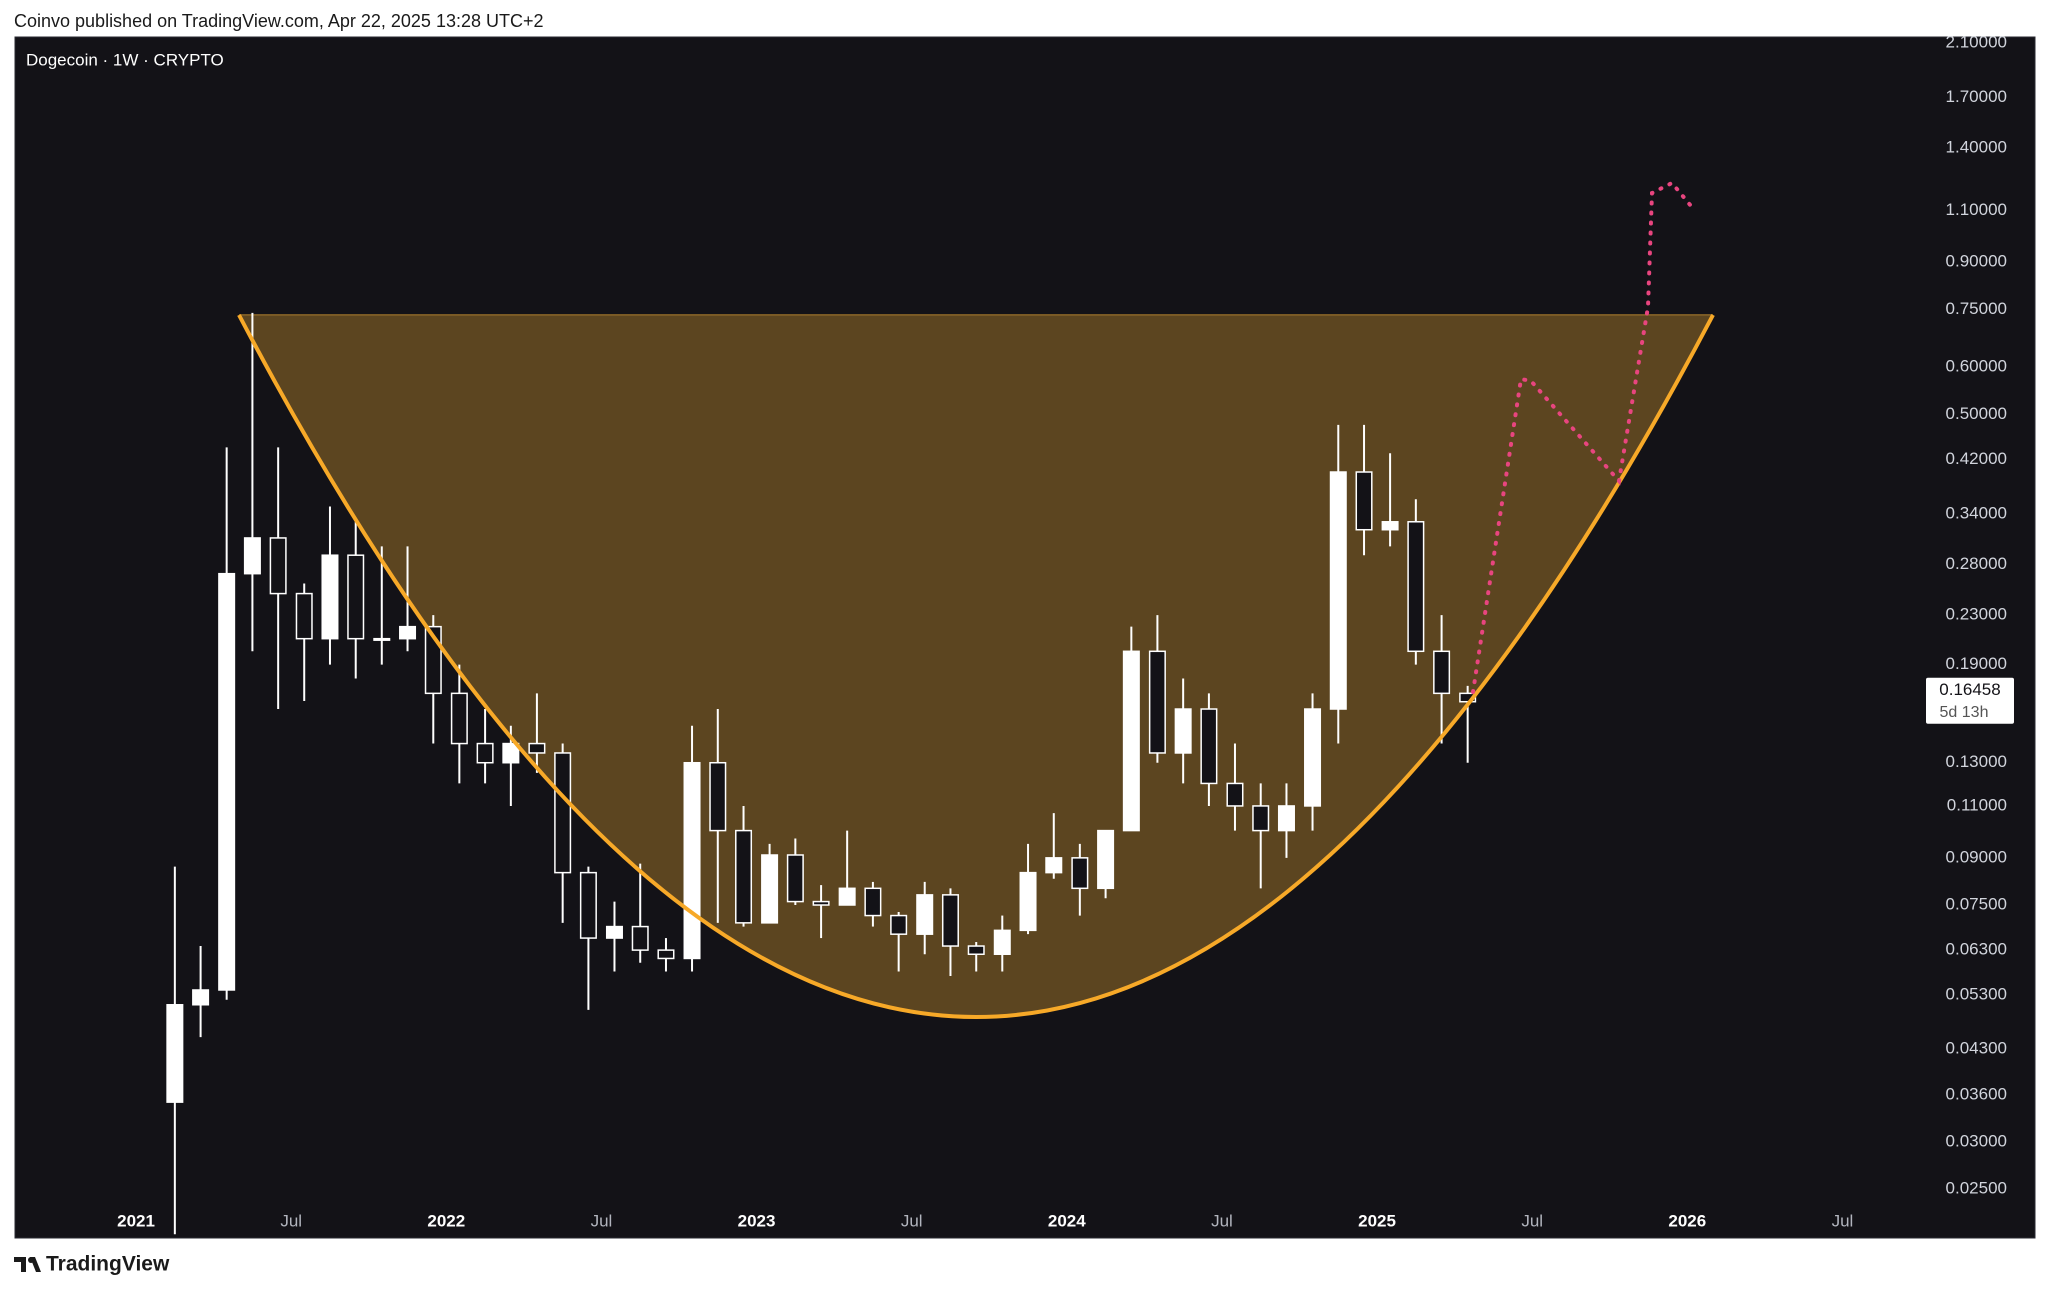  I want to click on brand-logo: TradingView, so click(92, 1264).